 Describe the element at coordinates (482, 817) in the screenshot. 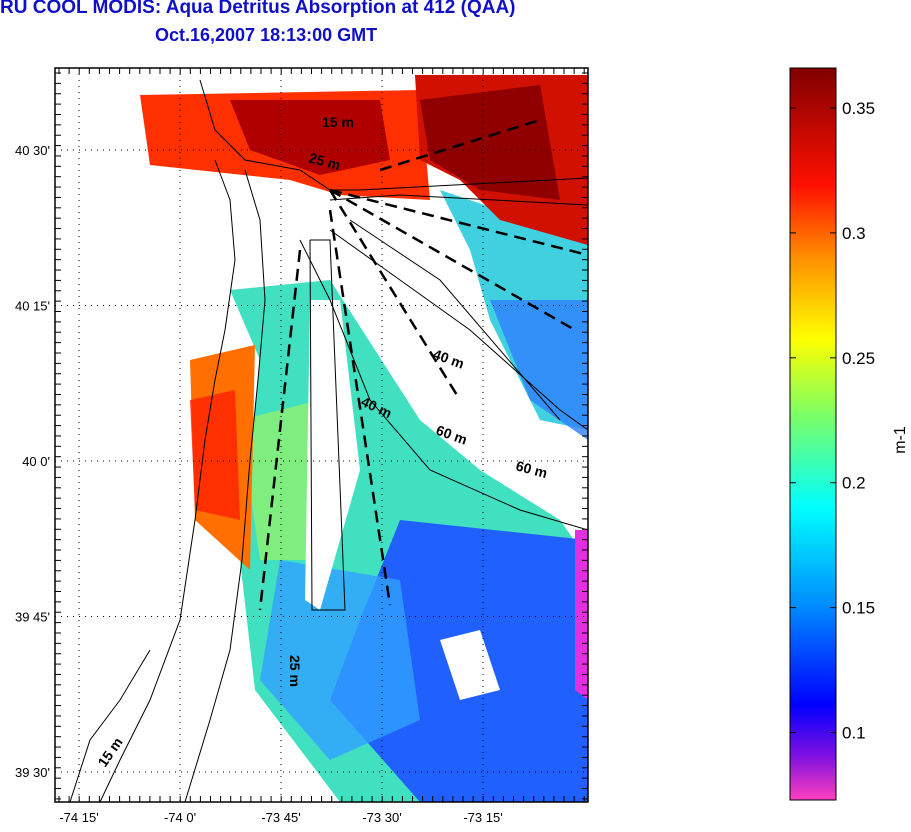

I see `lon-tick-label: -73 15'` at that location.